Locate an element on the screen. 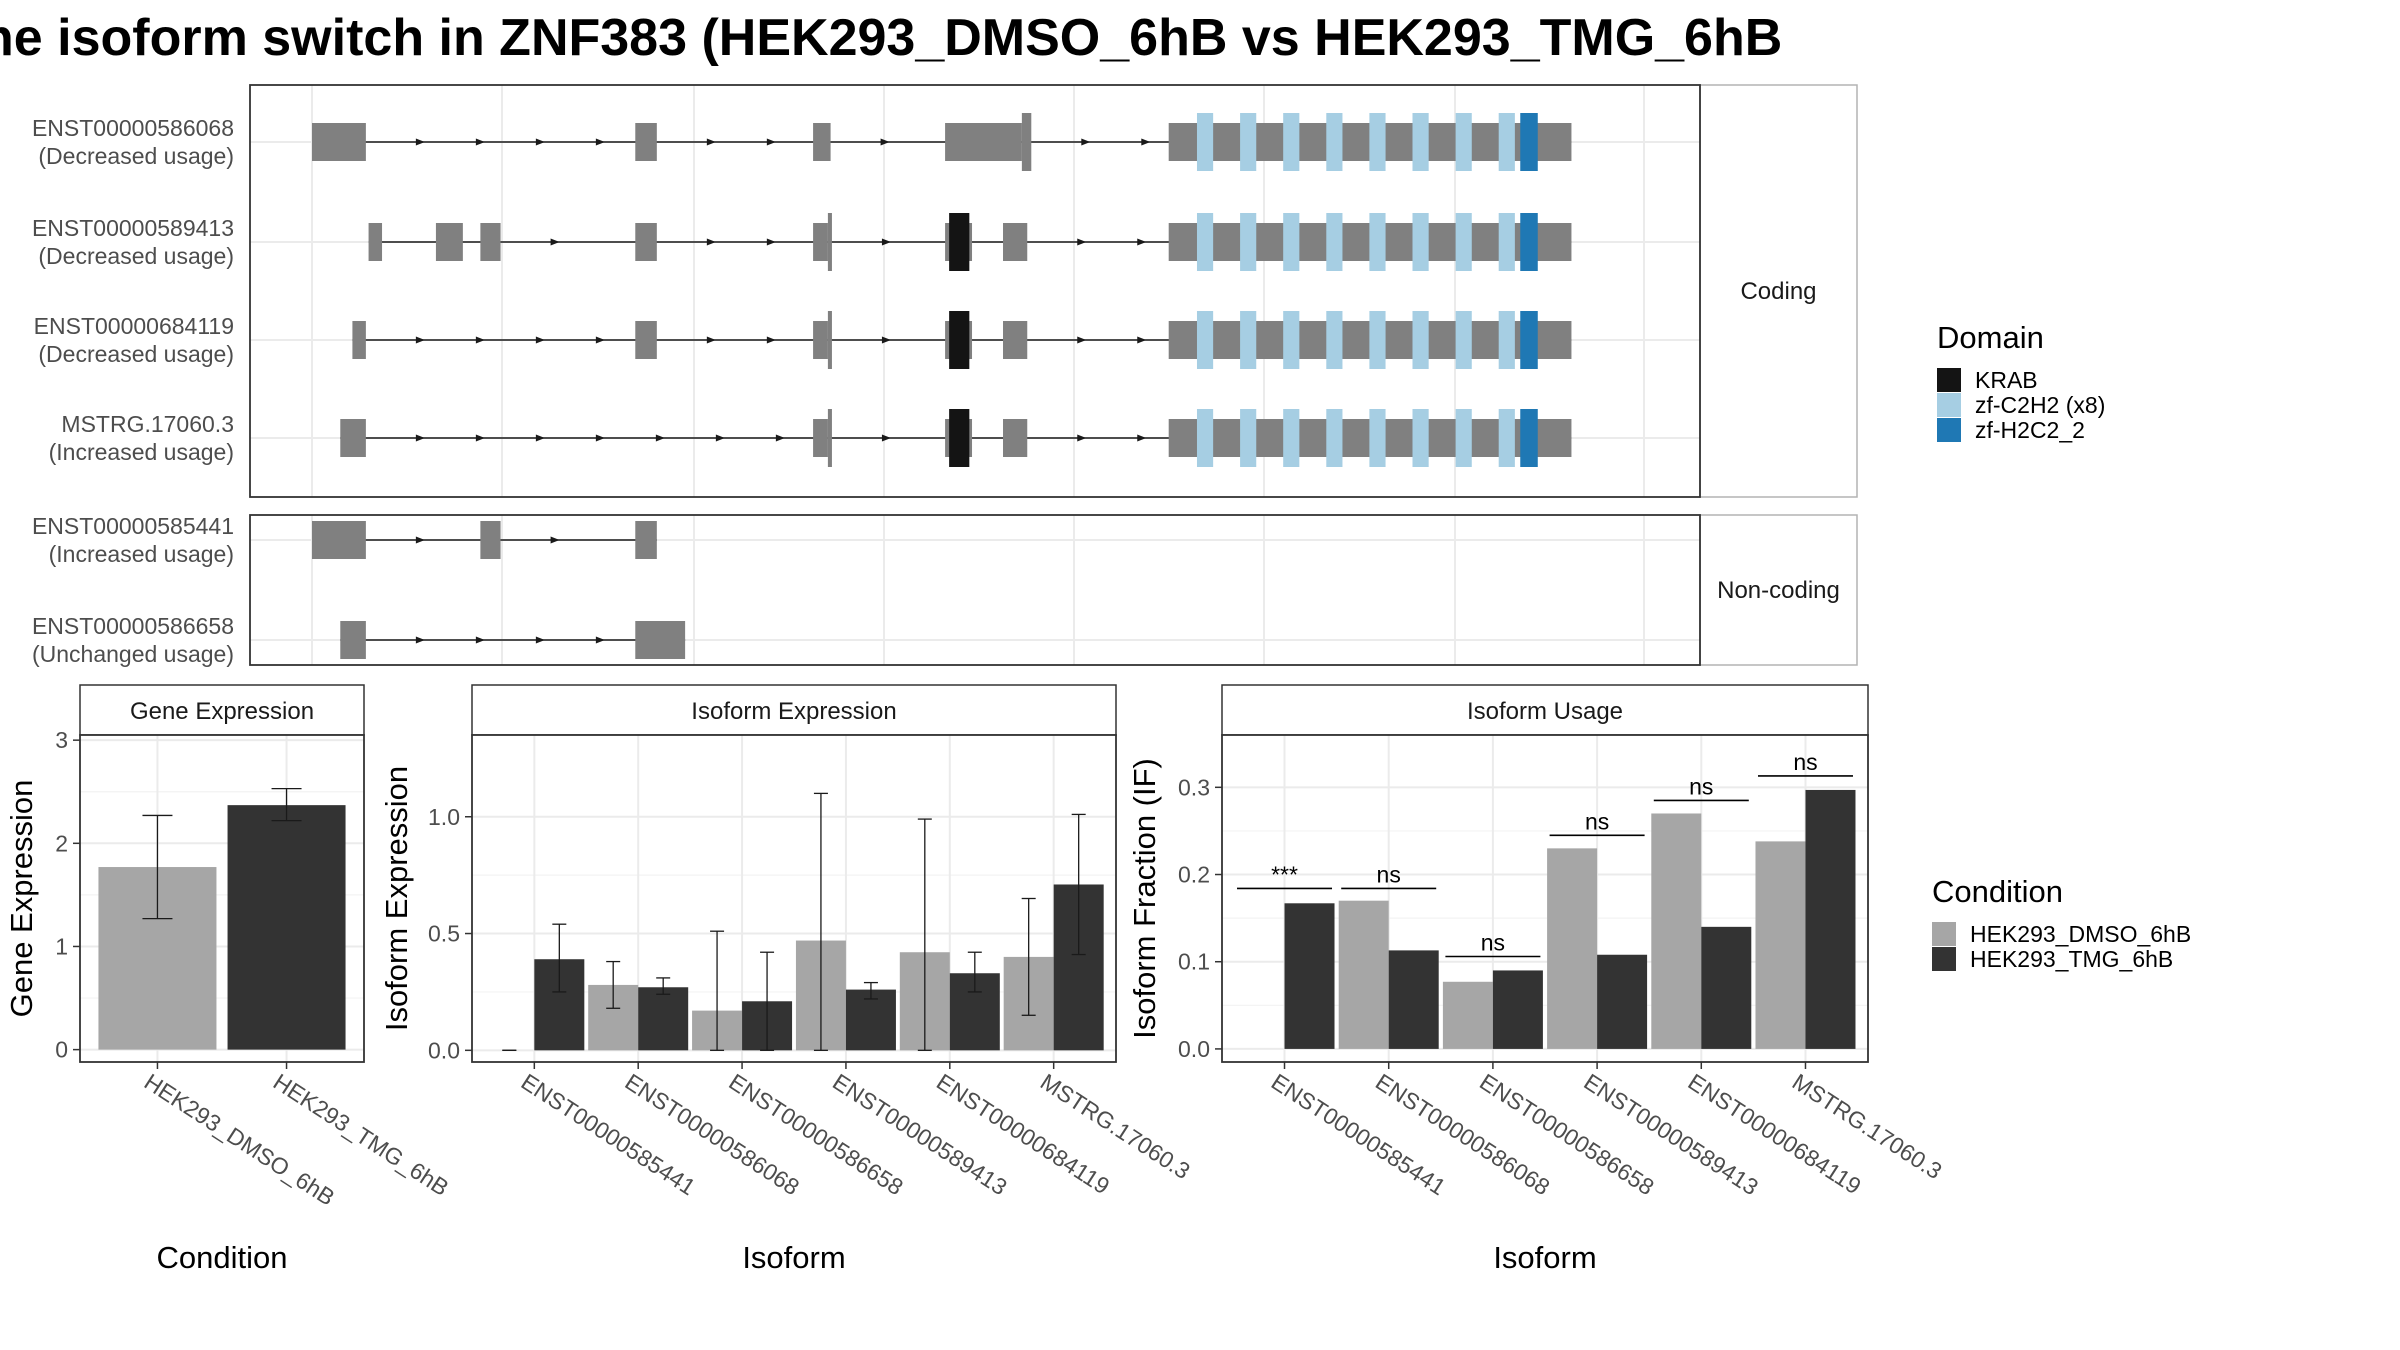  panel-strip is located at coordinates (222, 710).